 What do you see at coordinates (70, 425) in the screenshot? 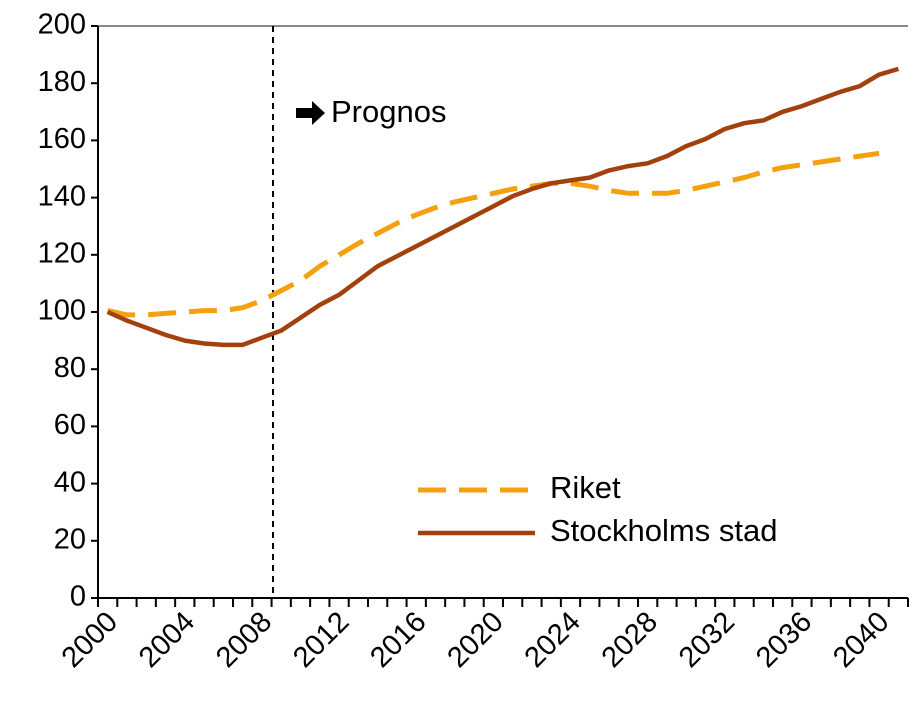
I see `y-tick-label: 60` at bounding box center [70, 425].